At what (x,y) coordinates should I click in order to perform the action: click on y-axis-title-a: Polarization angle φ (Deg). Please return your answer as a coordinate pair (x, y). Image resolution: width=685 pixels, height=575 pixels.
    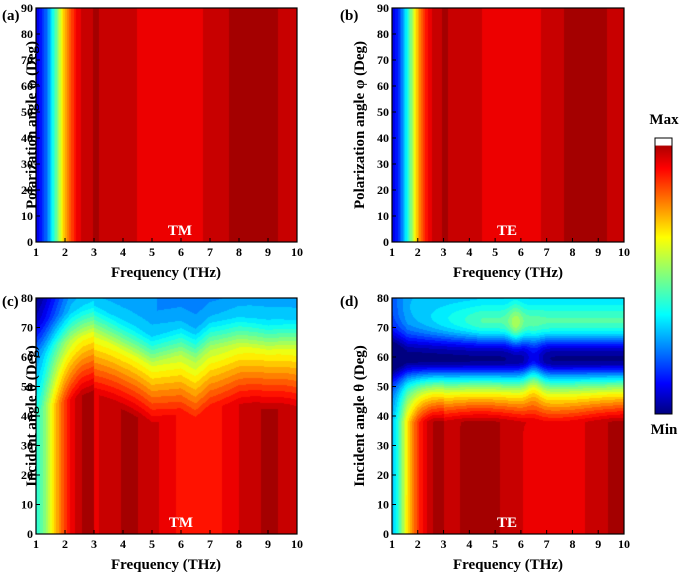
    Looking at the image, I should click on (32, 125).